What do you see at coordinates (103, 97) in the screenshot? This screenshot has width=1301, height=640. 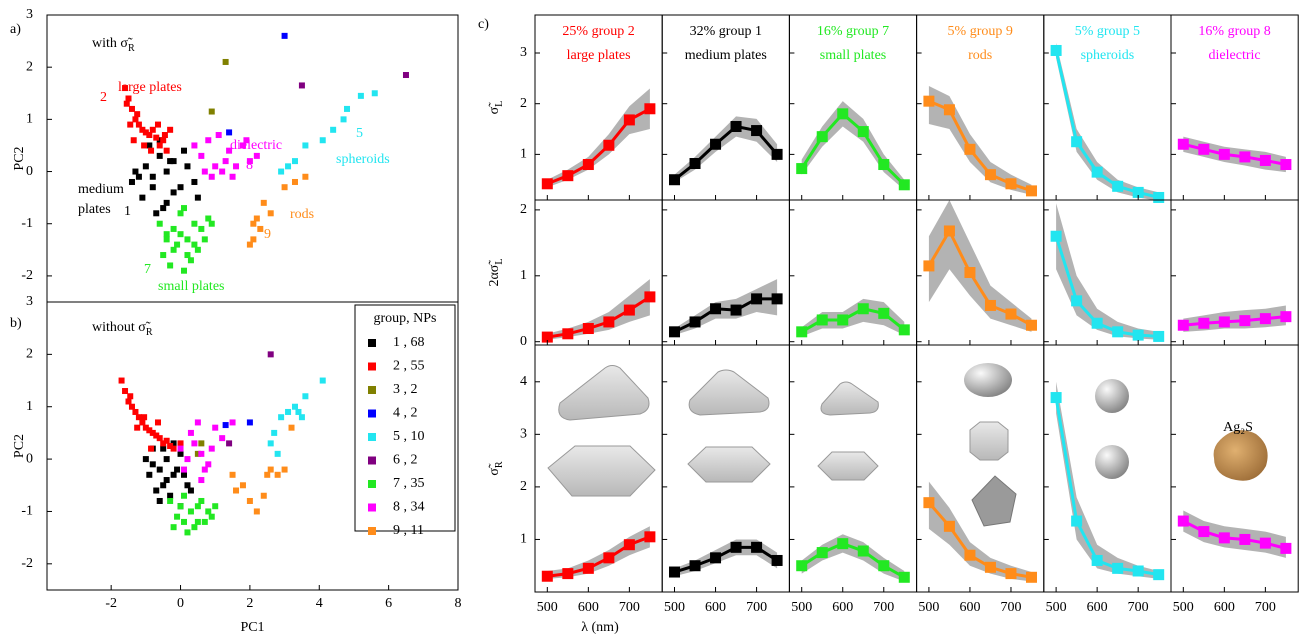 I see `annotation: 2` at bounding box center [103, 97].